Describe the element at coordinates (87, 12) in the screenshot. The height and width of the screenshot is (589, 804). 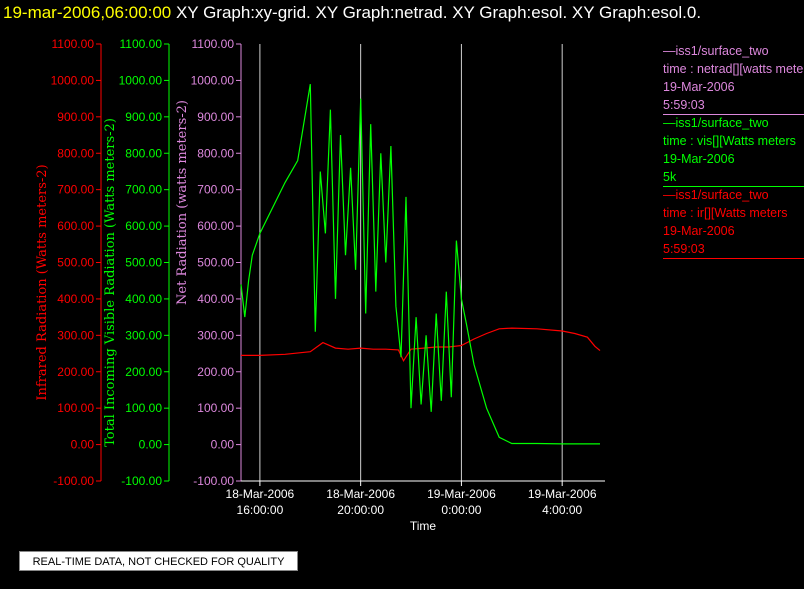
I see `timestamp: 19-mar-2006,06:00:00` at that location.